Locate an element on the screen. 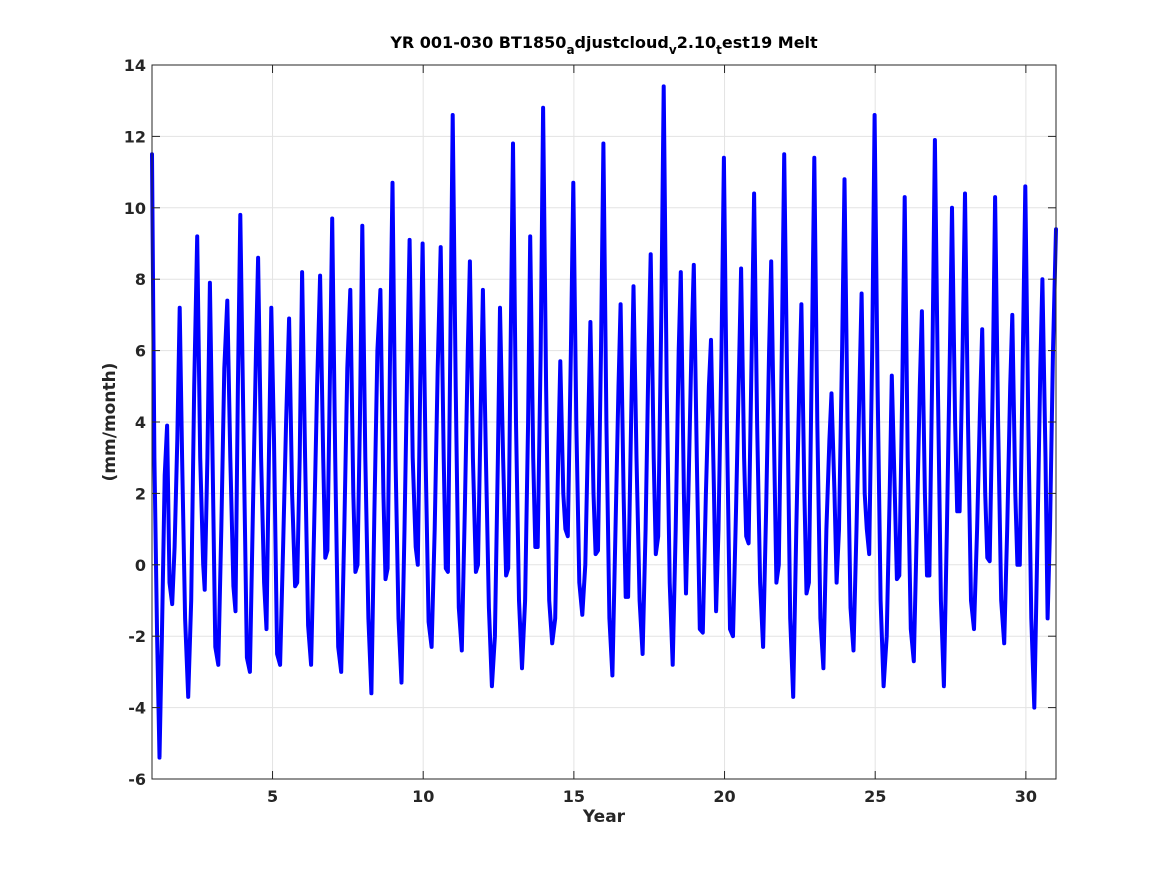 The image size is (1167, 875). y-tick-label: 2 is located at coordinates (140, 493).